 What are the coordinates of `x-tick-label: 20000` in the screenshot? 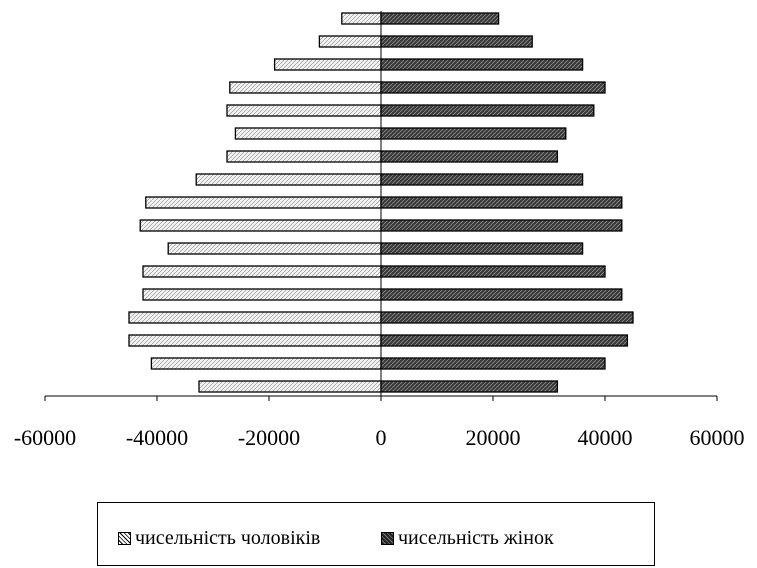 It's located at (493, 437).